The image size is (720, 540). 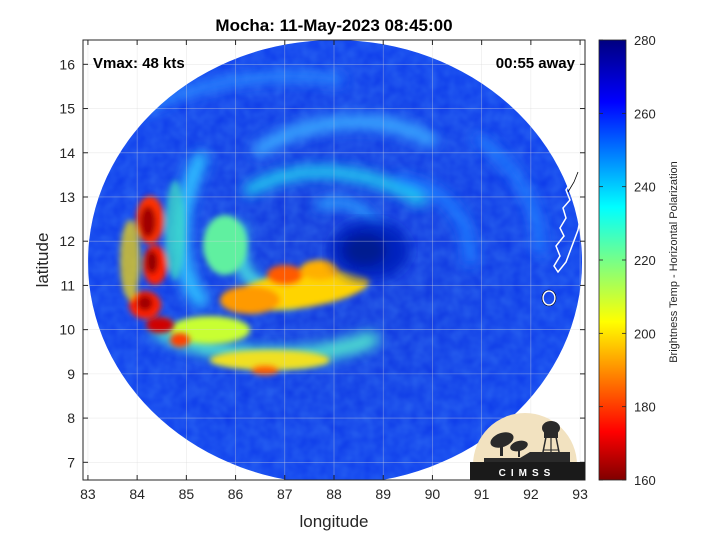 What do you see at coordinates (333, 25) in the screenshot?
I see `plot-title: Mocha: 11-May-2023 08:45:00` at bounding box center [333, 25].